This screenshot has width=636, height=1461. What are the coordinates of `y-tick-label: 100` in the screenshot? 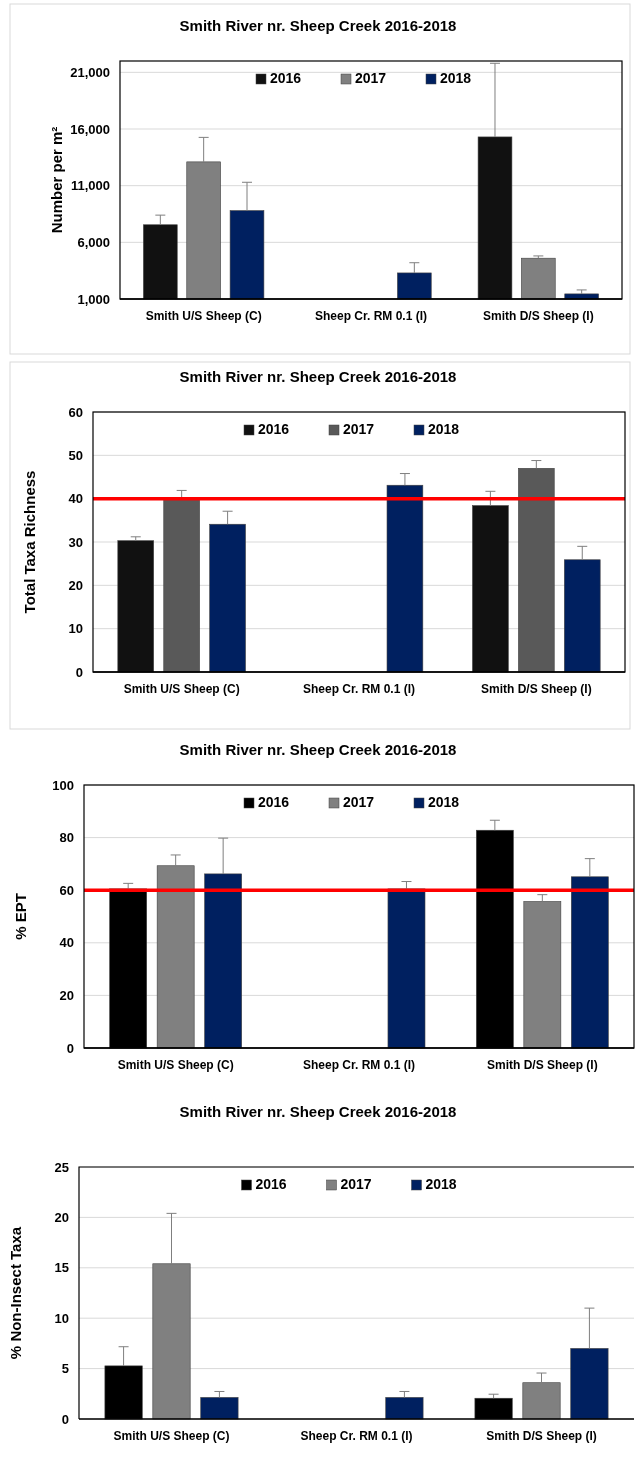 It's located at (63, 785).